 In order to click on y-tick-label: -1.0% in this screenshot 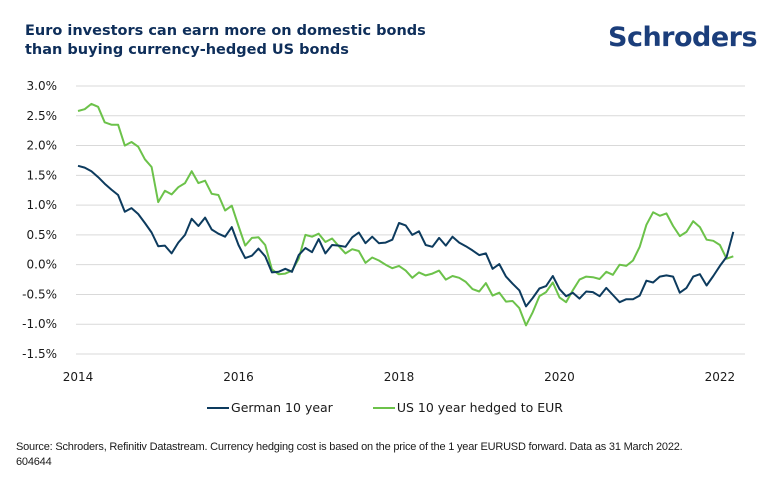, I will do `click(39, 324)`.